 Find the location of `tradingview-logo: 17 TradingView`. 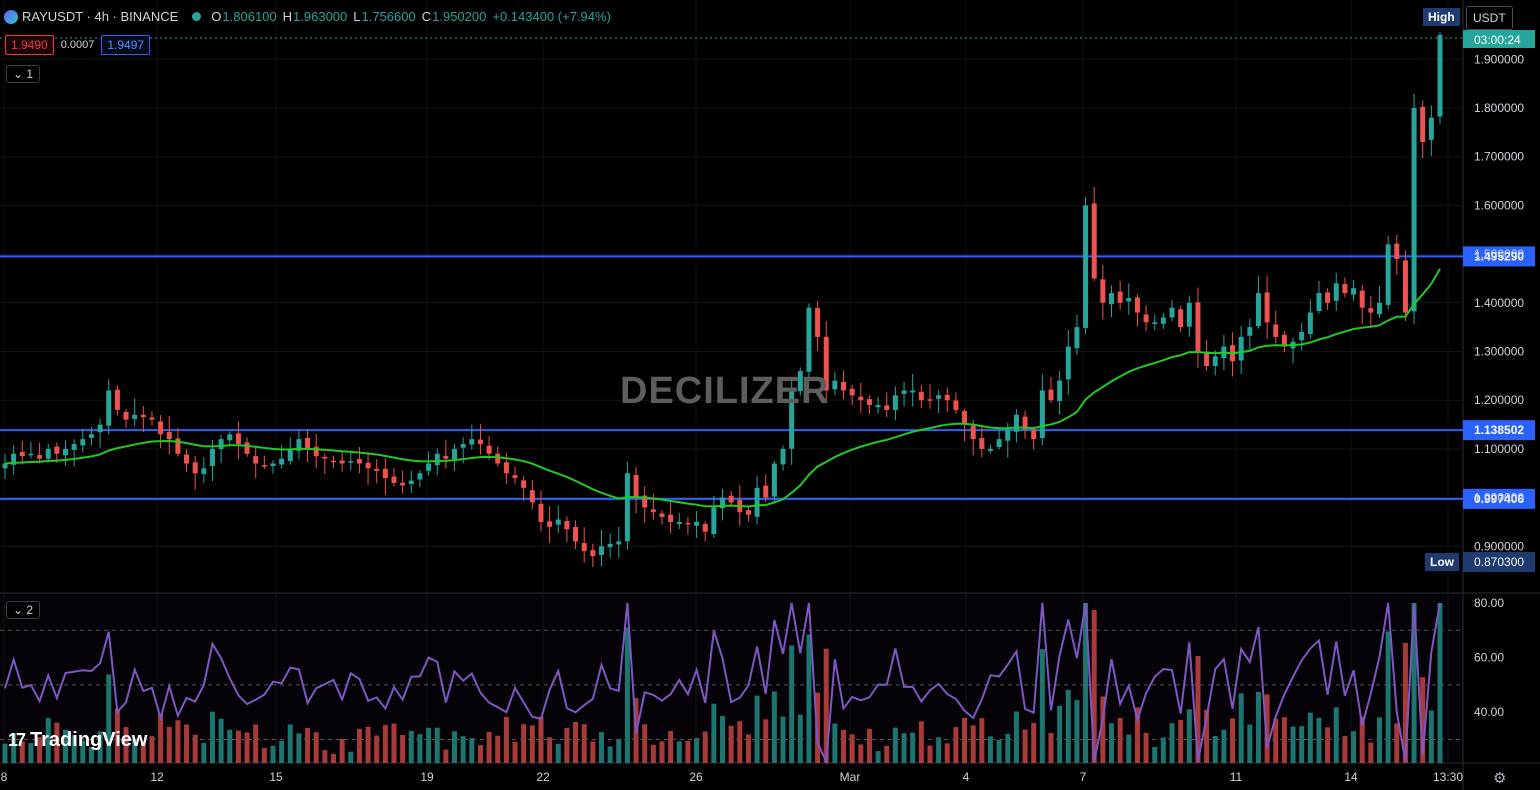

tradingview-logo: 17 TradingView is located at coordinates (77, 740).